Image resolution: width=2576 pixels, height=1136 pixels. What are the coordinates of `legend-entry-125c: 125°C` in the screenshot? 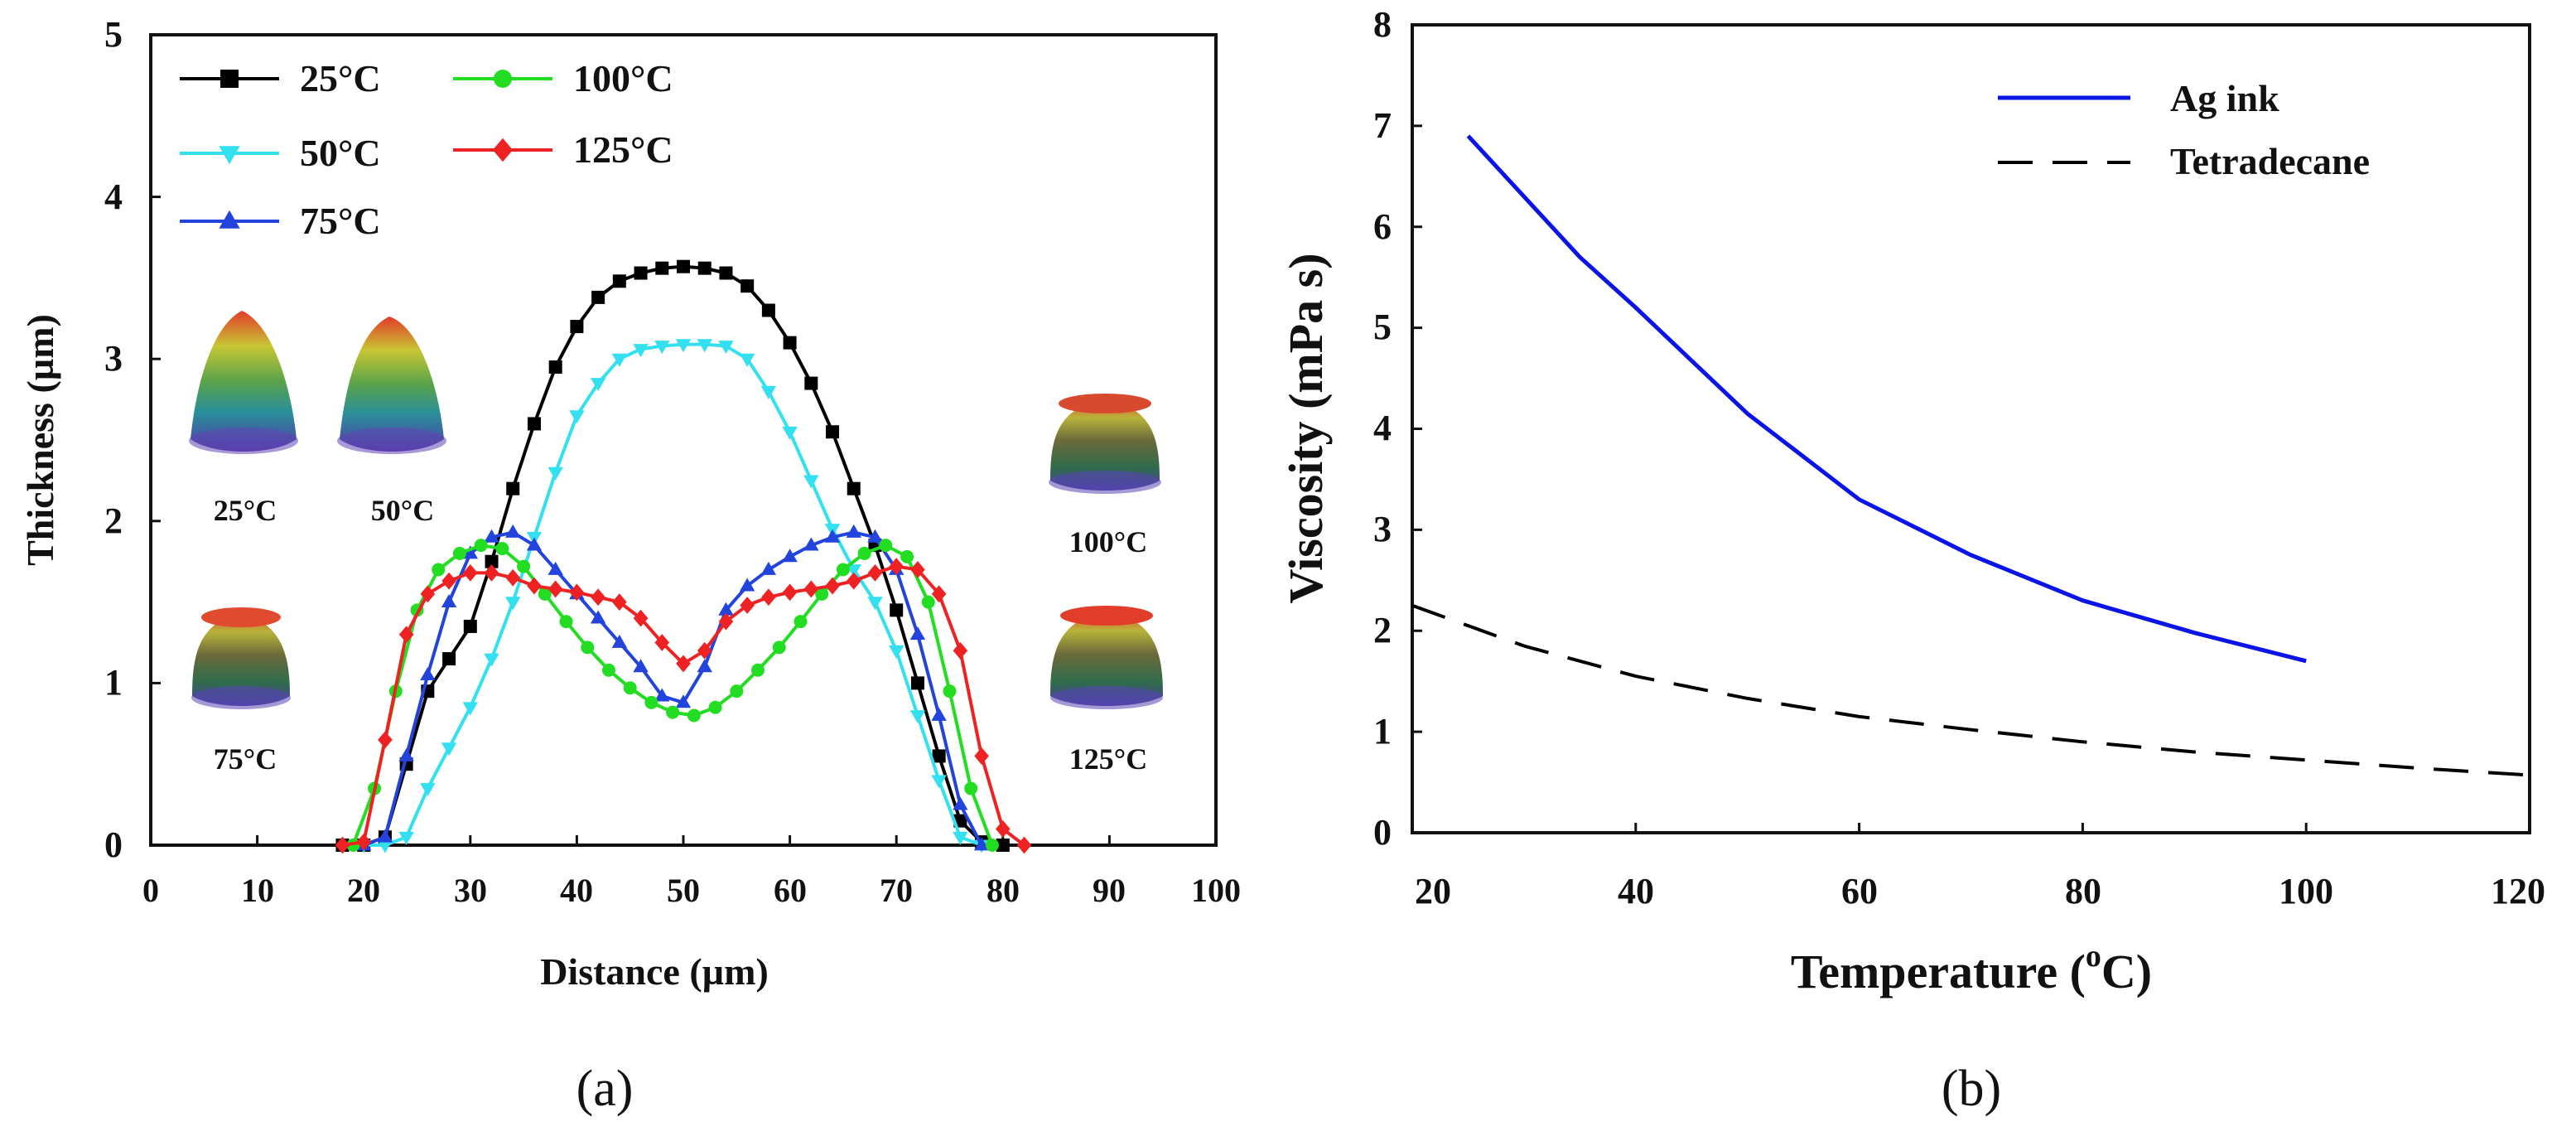 It's located at (563, 149).